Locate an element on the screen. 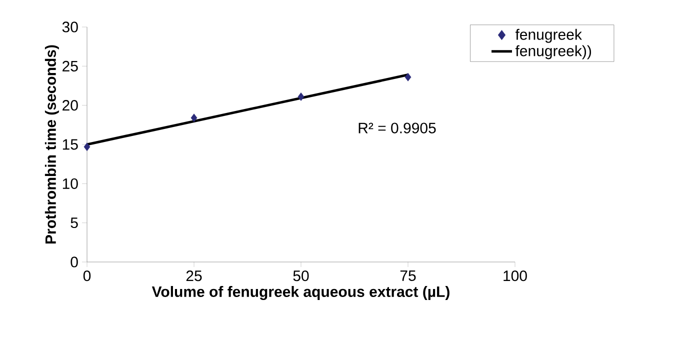 The image size is (700, 344). y-tick-label: 25 is located at coordinates (70, 66).